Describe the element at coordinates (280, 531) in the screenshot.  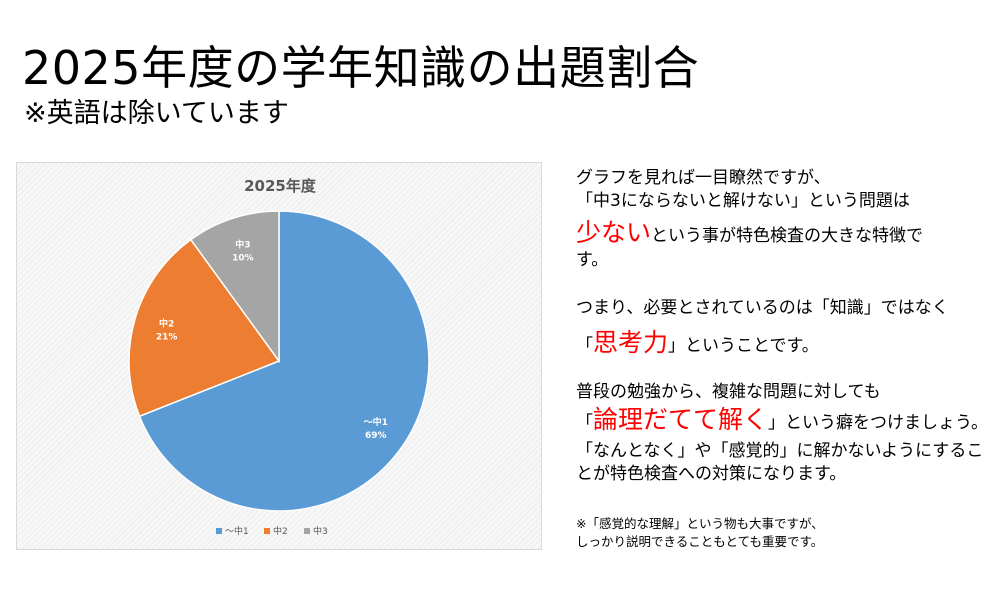
I see `legend-label-2: 中2` at that location.